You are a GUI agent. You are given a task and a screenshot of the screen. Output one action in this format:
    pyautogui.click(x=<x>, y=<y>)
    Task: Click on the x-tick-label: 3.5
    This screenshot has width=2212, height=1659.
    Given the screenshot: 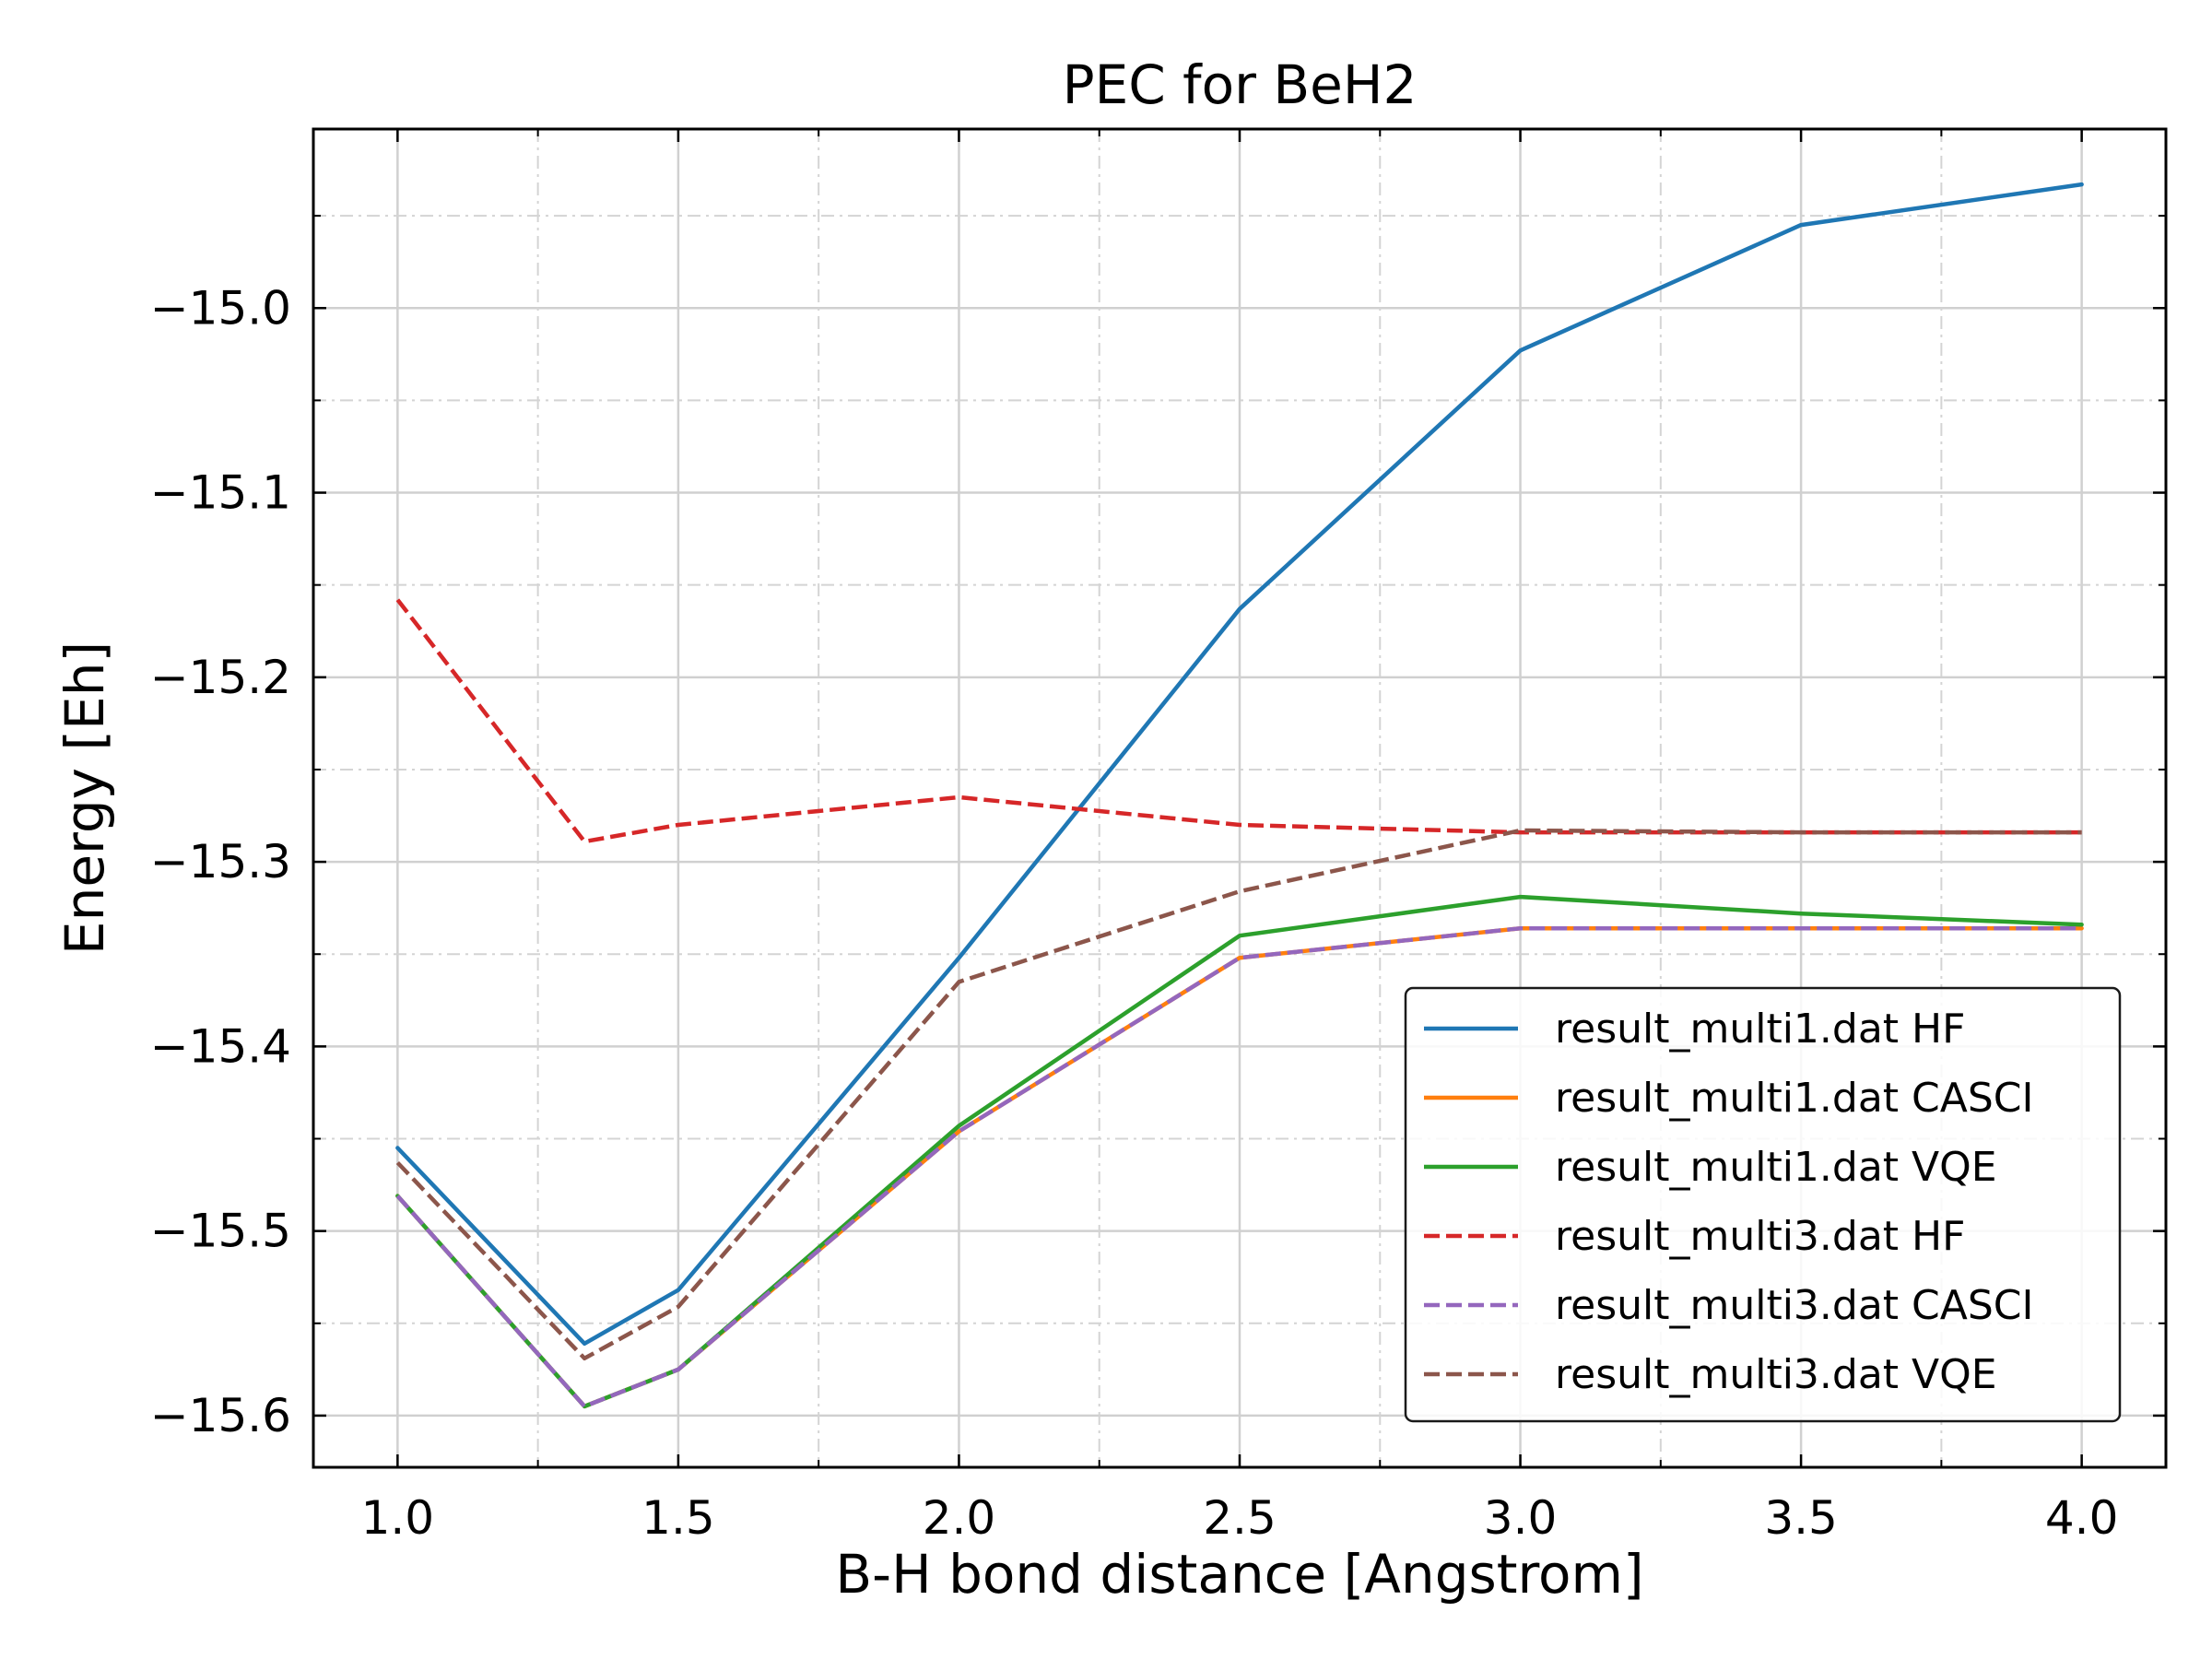 What is the action you would take?
    pyautogui.click(x=1801, y=1518)
    